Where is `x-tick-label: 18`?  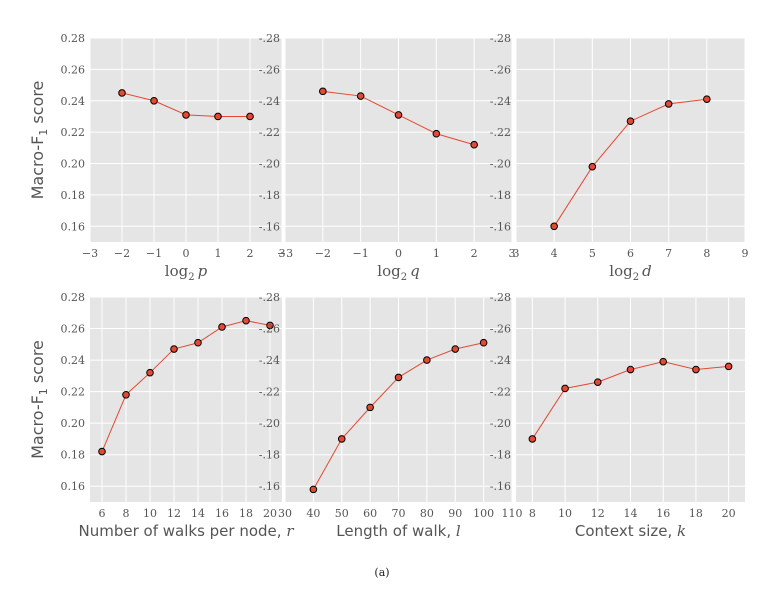 x-tick-label: 18 is located at coordinates (696, 513).